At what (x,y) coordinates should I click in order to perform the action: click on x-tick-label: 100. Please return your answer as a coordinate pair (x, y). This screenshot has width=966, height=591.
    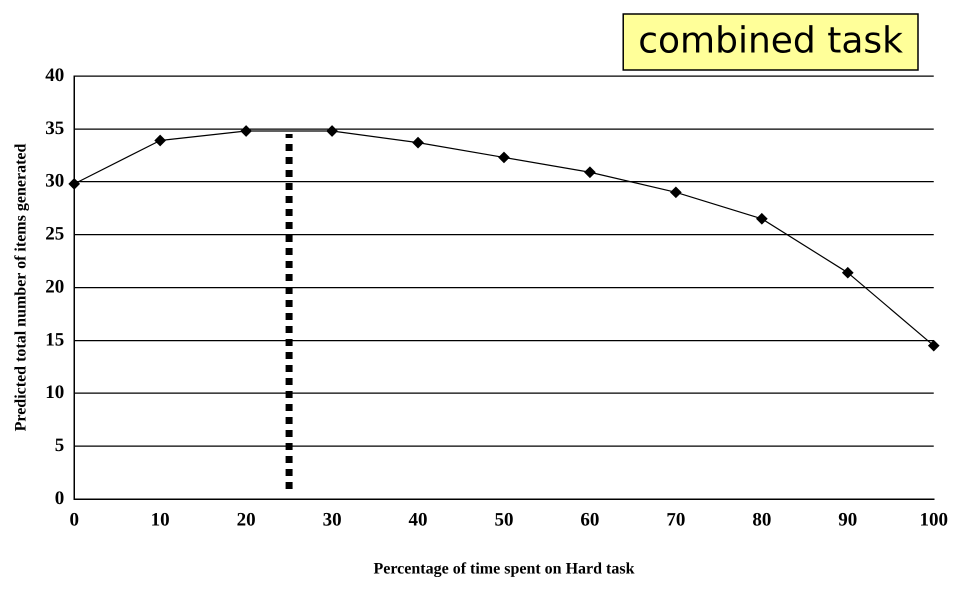
    Looking at the image, I should click on (934, 519).